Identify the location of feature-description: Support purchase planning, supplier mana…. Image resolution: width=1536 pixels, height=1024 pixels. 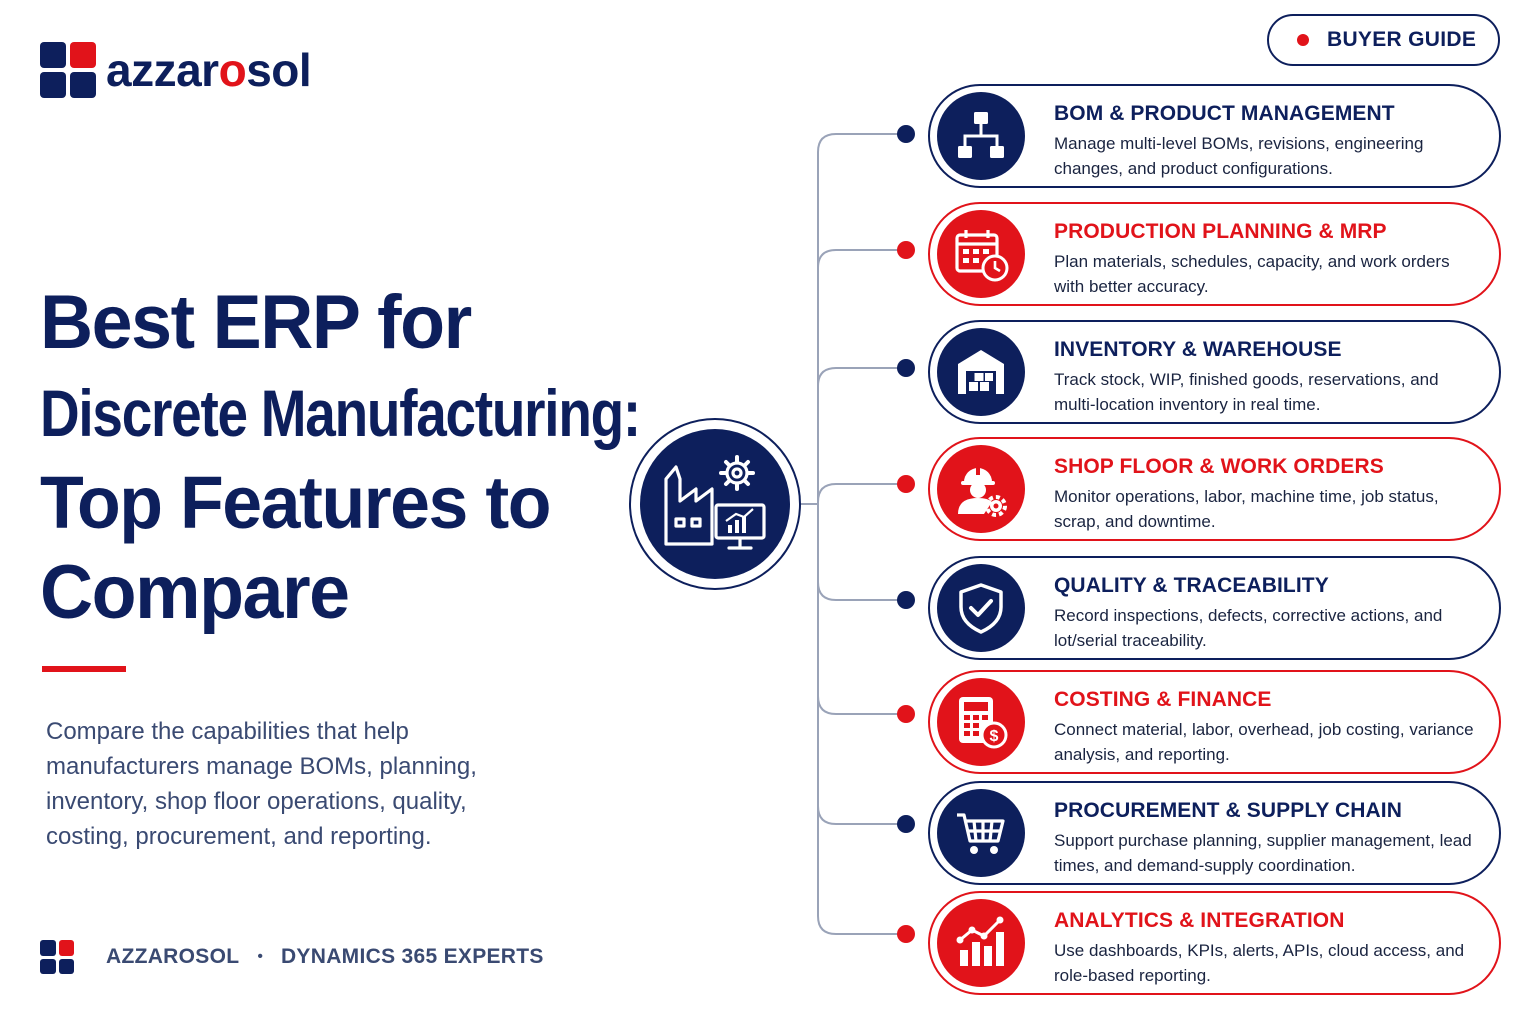
(1263, 853).